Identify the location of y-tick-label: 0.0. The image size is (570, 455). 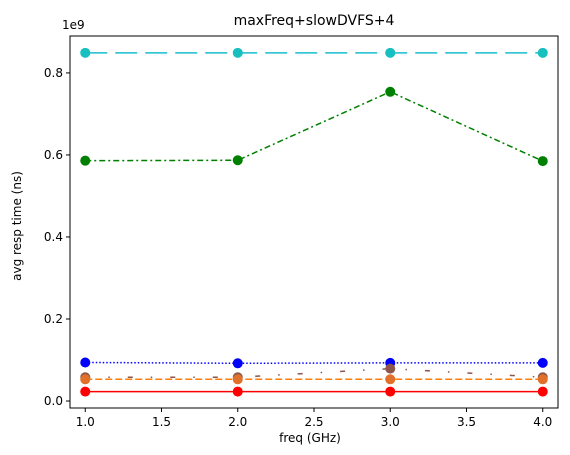
(53, 401).